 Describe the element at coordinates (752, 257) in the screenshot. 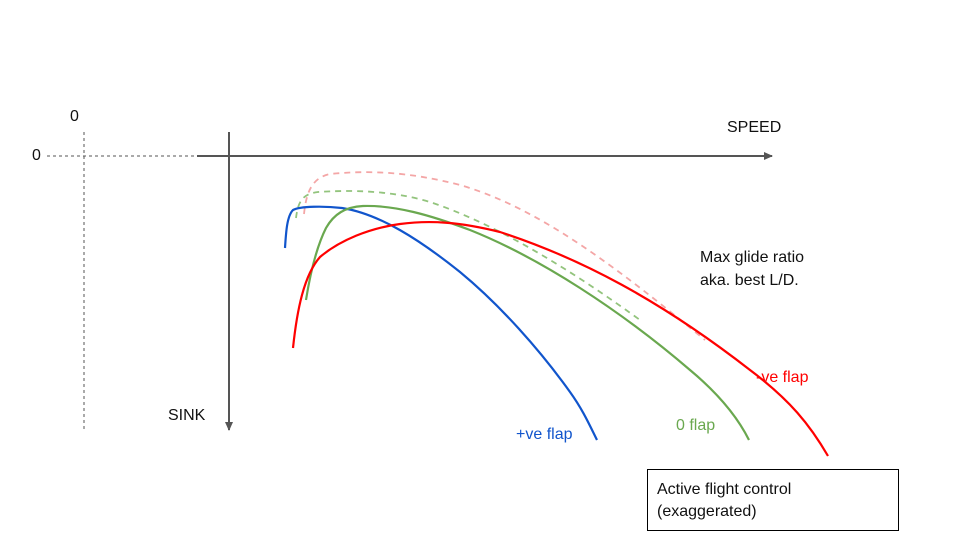

I see `max-glide-label-line1: Max glide ratio` at that location.